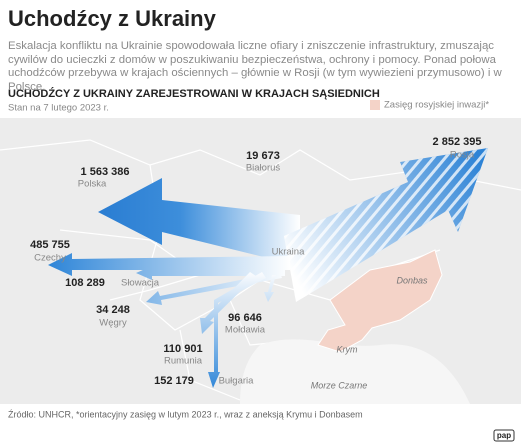 This screenshot has height=447, width=521. What do you see at coordinates (174, 381) in the screenshot?
I see `value: 152 179` at bounding box center [174, 381].